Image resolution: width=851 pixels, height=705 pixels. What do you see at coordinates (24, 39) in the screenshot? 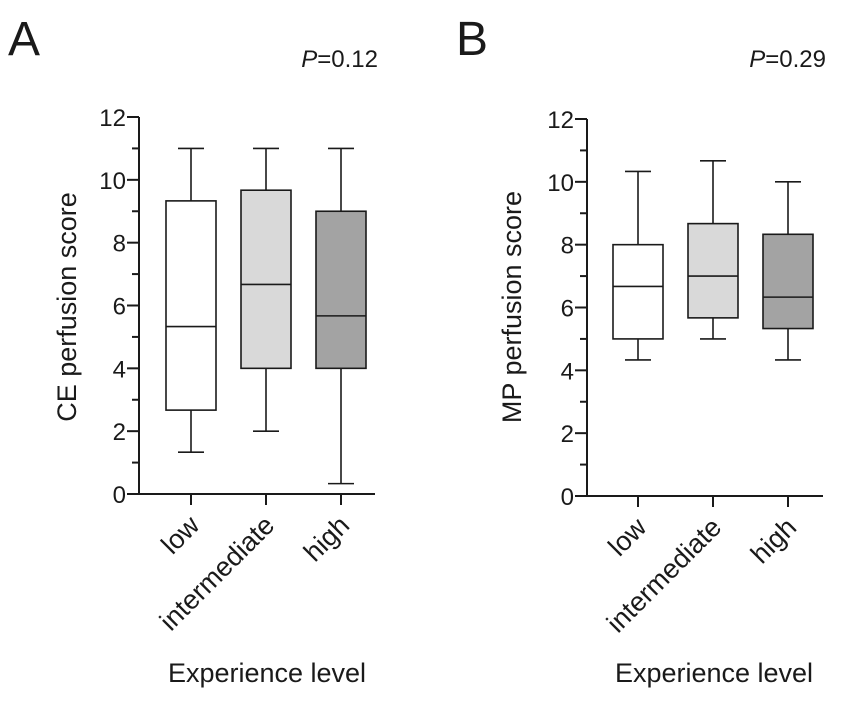
I see `panel-label: A` at bounding box center [24, 39].